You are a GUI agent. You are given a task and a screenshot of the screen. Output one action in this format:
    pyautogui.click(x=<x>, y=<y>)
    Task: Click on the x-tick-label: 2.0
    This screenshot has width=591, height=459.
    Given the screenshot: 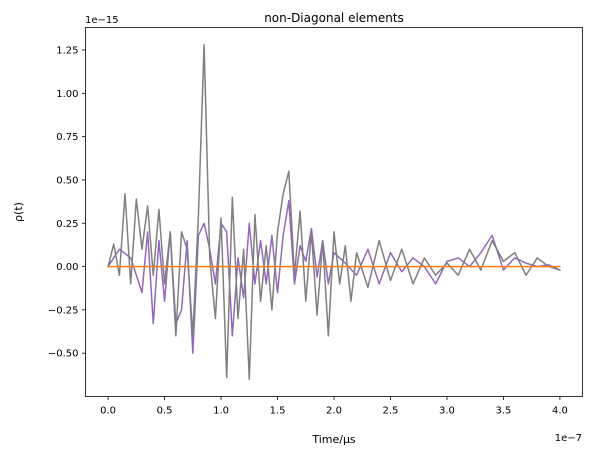 What is the action you would take?
    pyautogui.click(x=334, y=411)
    